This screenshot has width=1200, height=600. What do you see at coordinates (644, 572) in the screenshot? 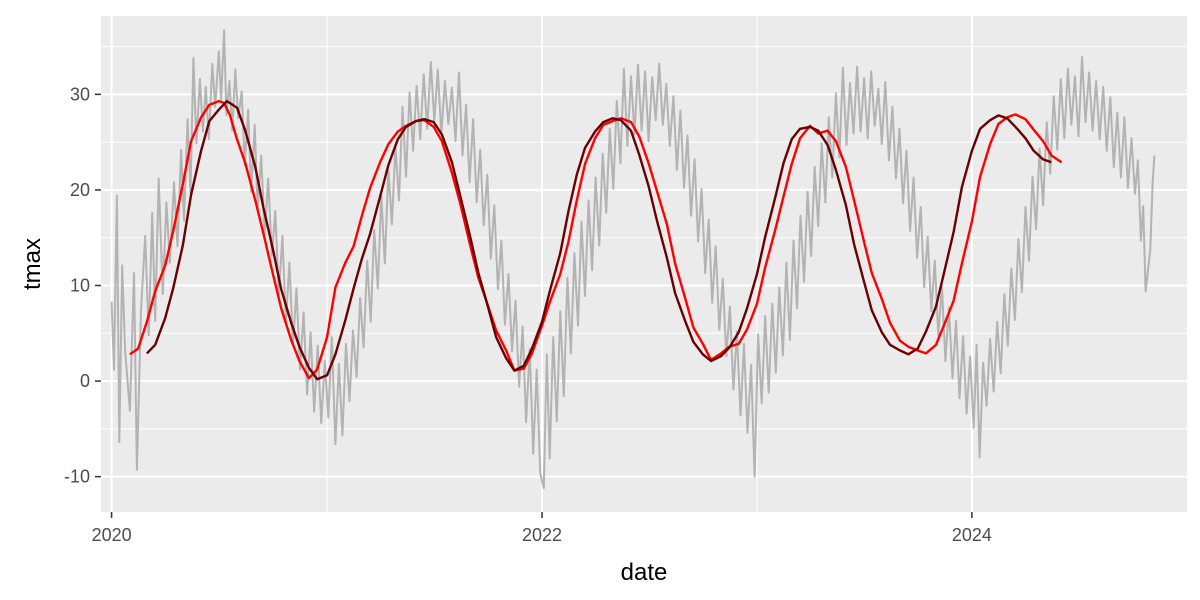
I see `x-axis-title: date` at bounding box center [644, 572].